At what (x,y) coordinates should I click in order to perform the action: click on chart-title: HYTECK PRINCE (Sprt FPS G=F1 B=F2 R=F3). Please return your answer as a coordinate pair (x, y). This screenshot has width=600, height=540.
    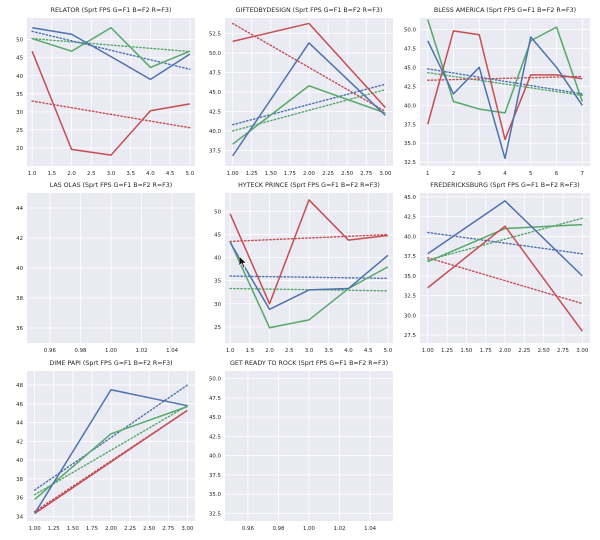
    Looking at the image, I should click on (309, 185).